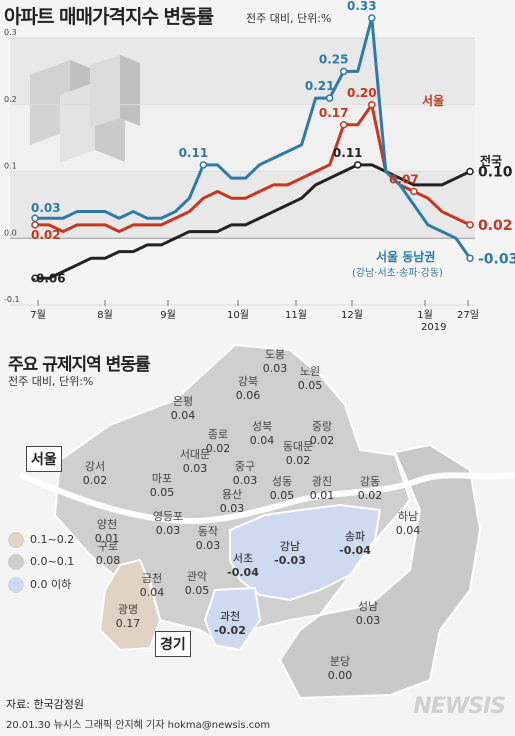 The image size is (515, 736). I want to click on data-label: 0.20, so click(362, 93).